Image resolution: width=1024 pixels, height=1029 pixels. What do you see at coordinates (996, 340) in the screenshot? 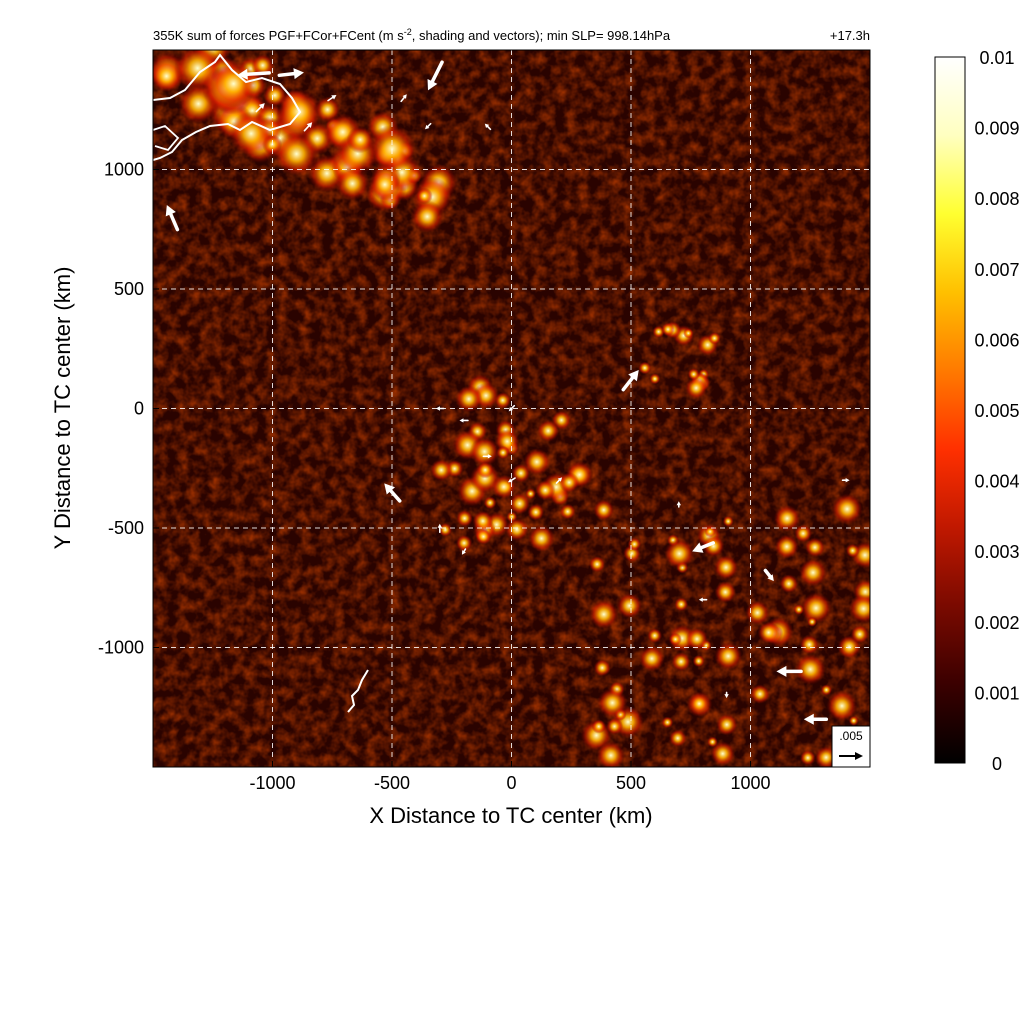
I see `colorbar-tick-label: 0.006` at bounding box center [996, 340].